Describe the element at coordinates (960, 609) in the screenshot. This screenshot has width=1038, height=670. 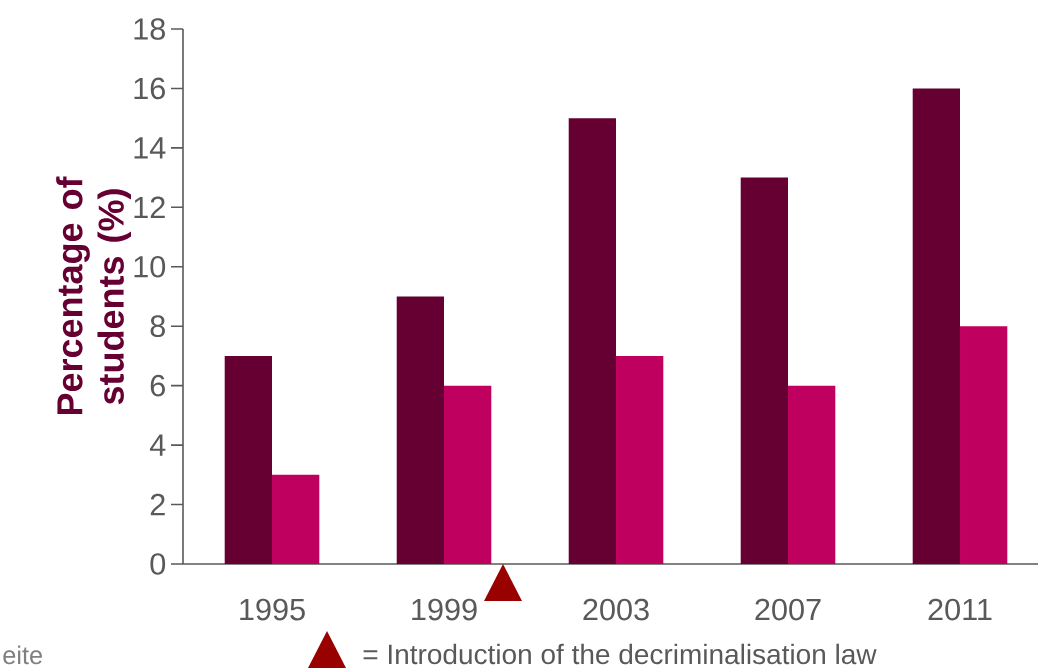
I see `x-tick-label: 2011` at that location.